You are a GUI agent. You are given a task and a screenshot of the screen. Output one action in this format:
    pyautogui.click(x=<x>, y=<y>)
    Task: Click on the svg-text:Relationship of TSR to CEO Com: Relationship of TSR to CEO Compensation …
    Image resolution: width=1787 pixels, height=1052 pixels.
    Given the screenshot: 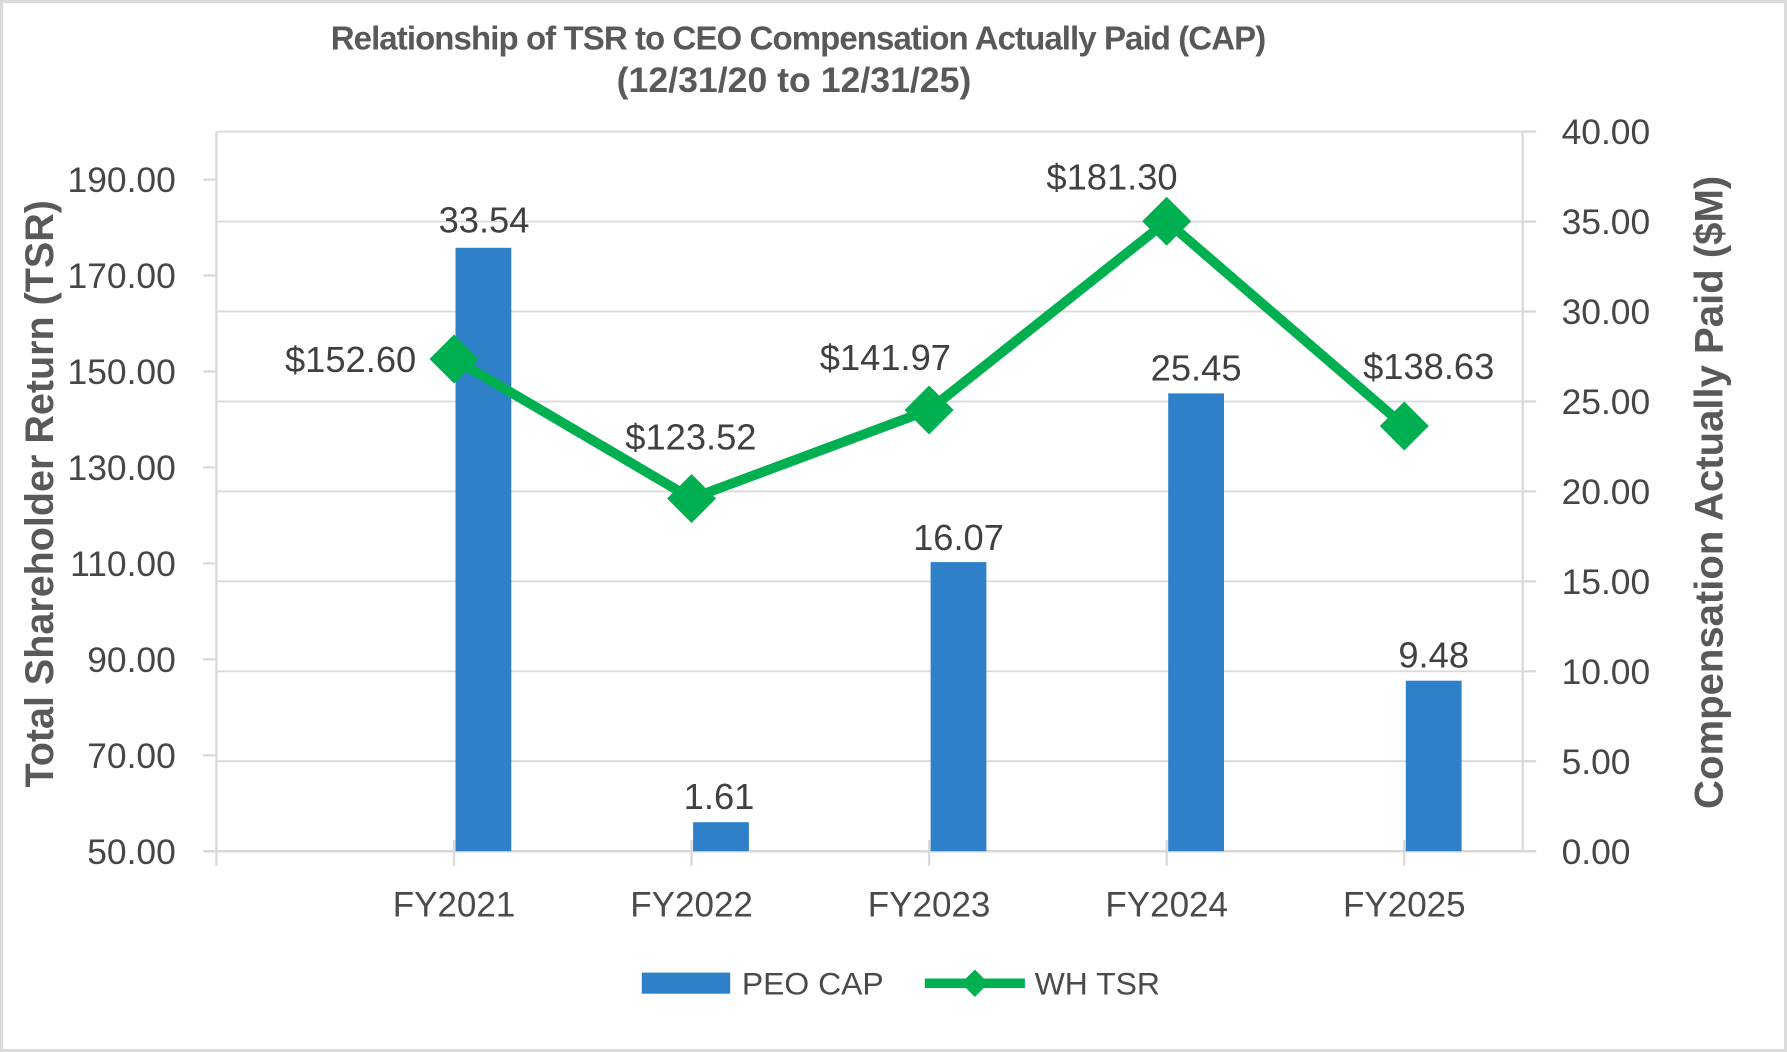 What is the action you would take?
    pyautogui.click(x=798, y=38)
    